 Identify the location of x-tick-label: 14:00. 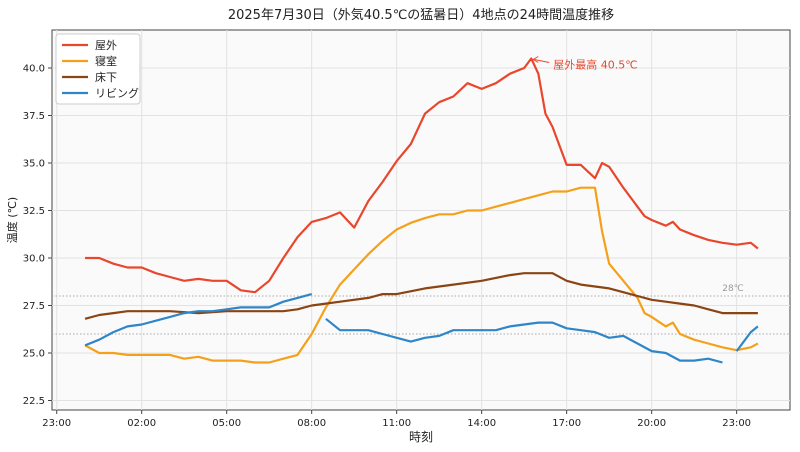
(481, 423).